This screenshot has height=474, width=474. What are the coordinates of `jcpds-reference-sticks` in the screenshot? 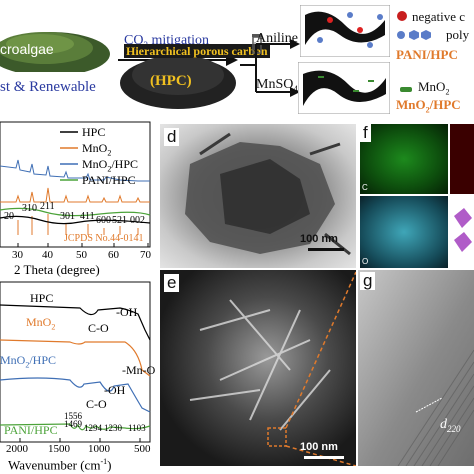 It's located at (78, 224).